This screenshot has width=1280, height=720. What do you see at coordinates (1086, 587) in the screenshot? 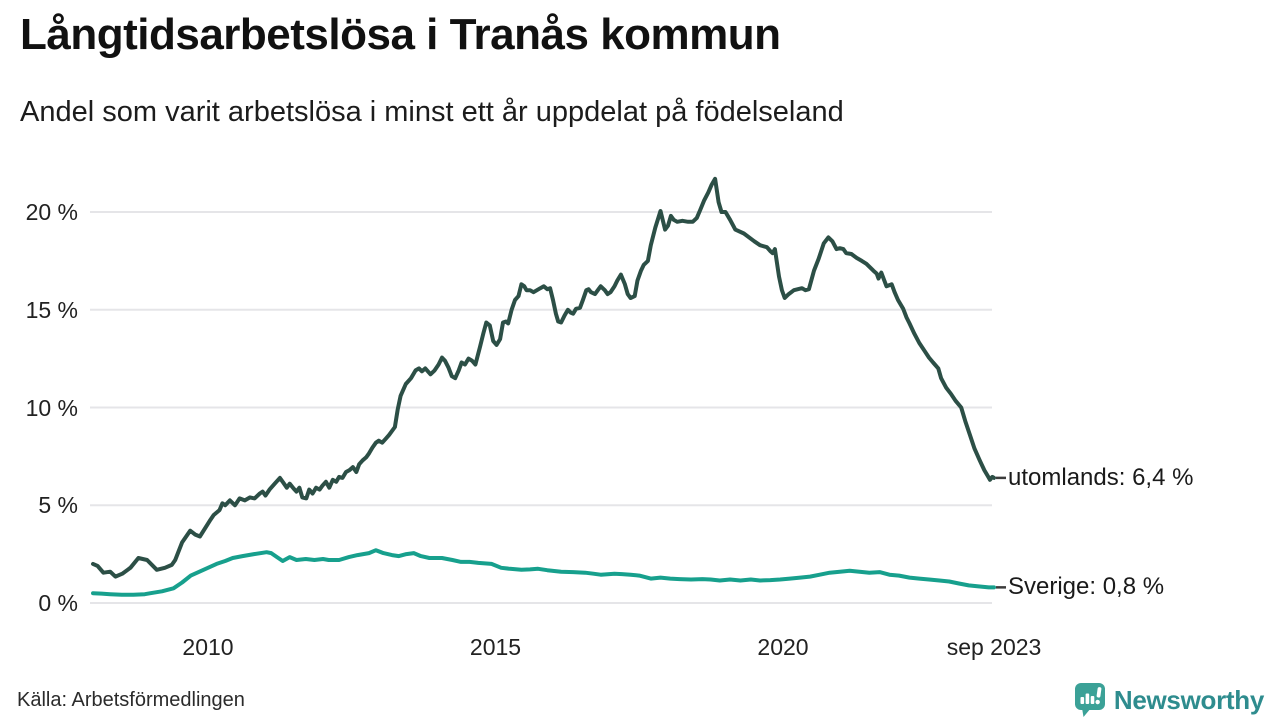
I see `series-label-sverige: Sverige: 0,8 %` at bounding box center [1086, 587].